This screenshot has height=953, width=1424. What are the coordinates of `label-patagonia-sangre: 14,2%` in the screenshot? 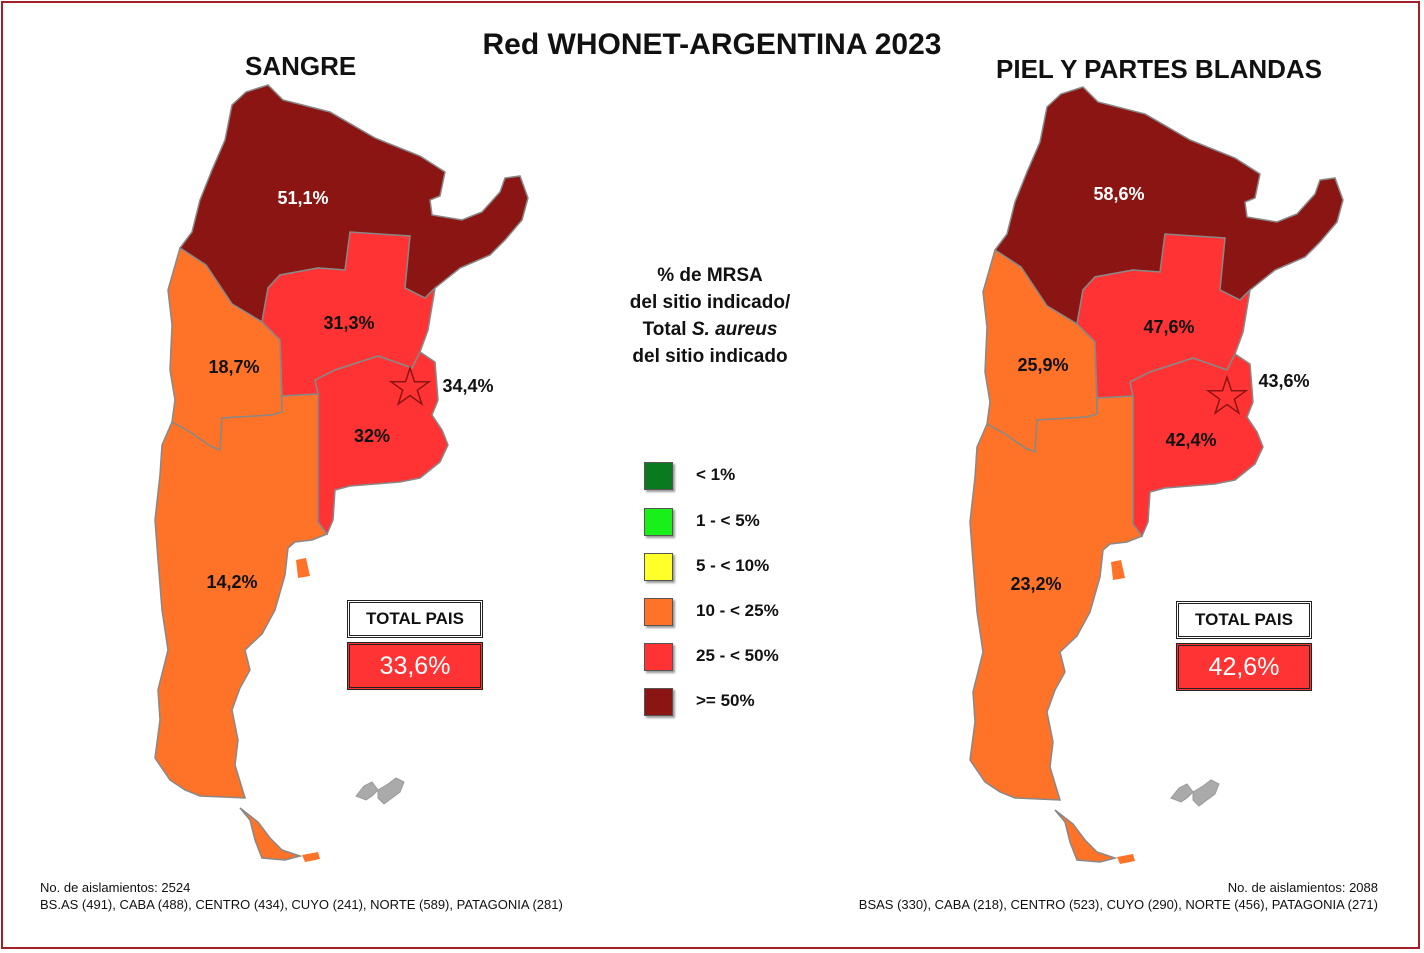 It's located at (231, 582).